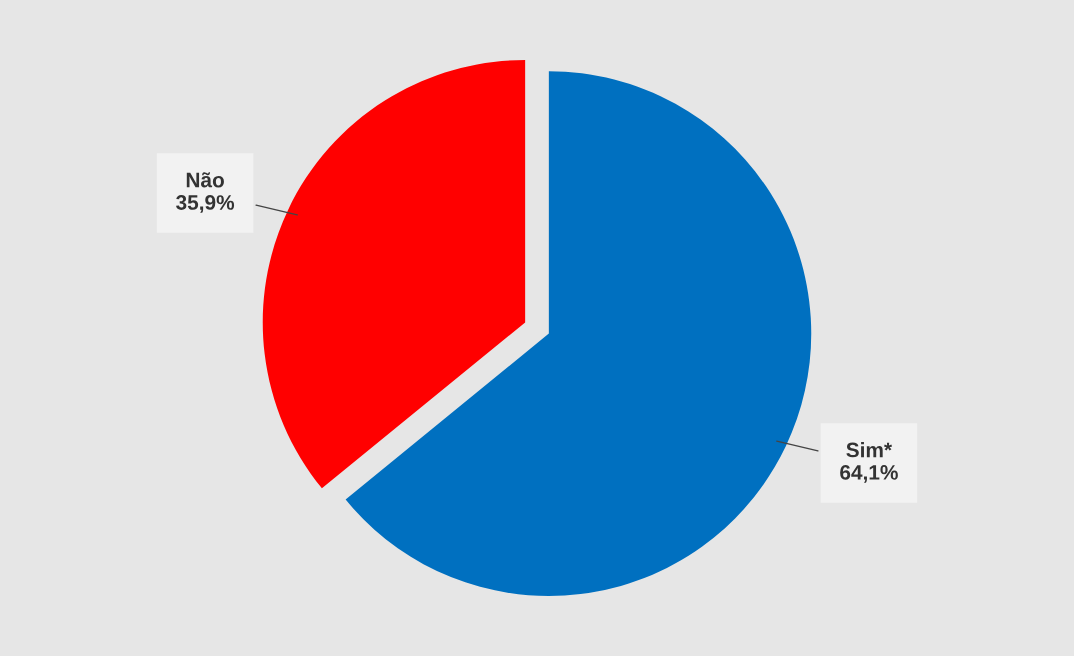  Describe the element at coordinates (869, 450) in the screenshot. I see `slice-label: Sim*` at that location.